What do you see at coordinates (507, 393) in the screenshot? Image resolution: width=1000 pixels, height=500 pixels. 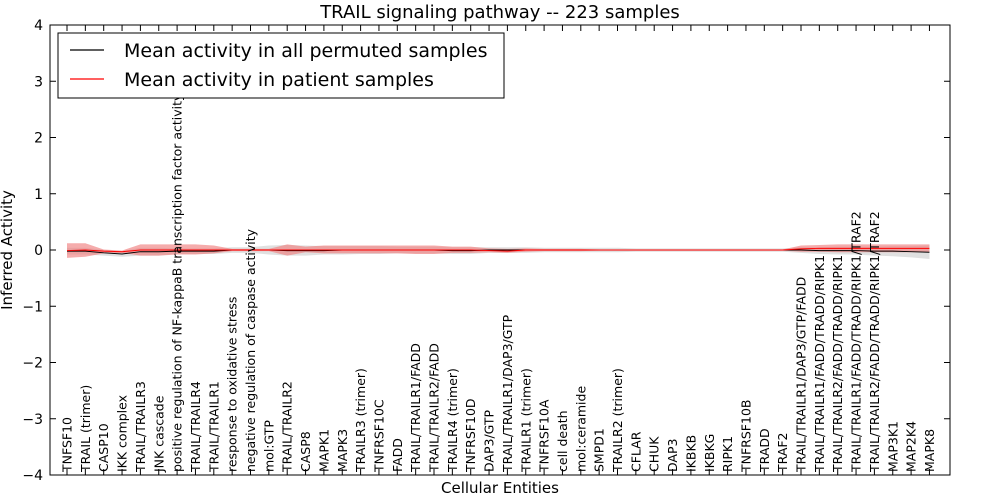 I see `x-tick-label: TRAIL/TRAILR1/DAP3/GTP` at bounding box center [507, 393].